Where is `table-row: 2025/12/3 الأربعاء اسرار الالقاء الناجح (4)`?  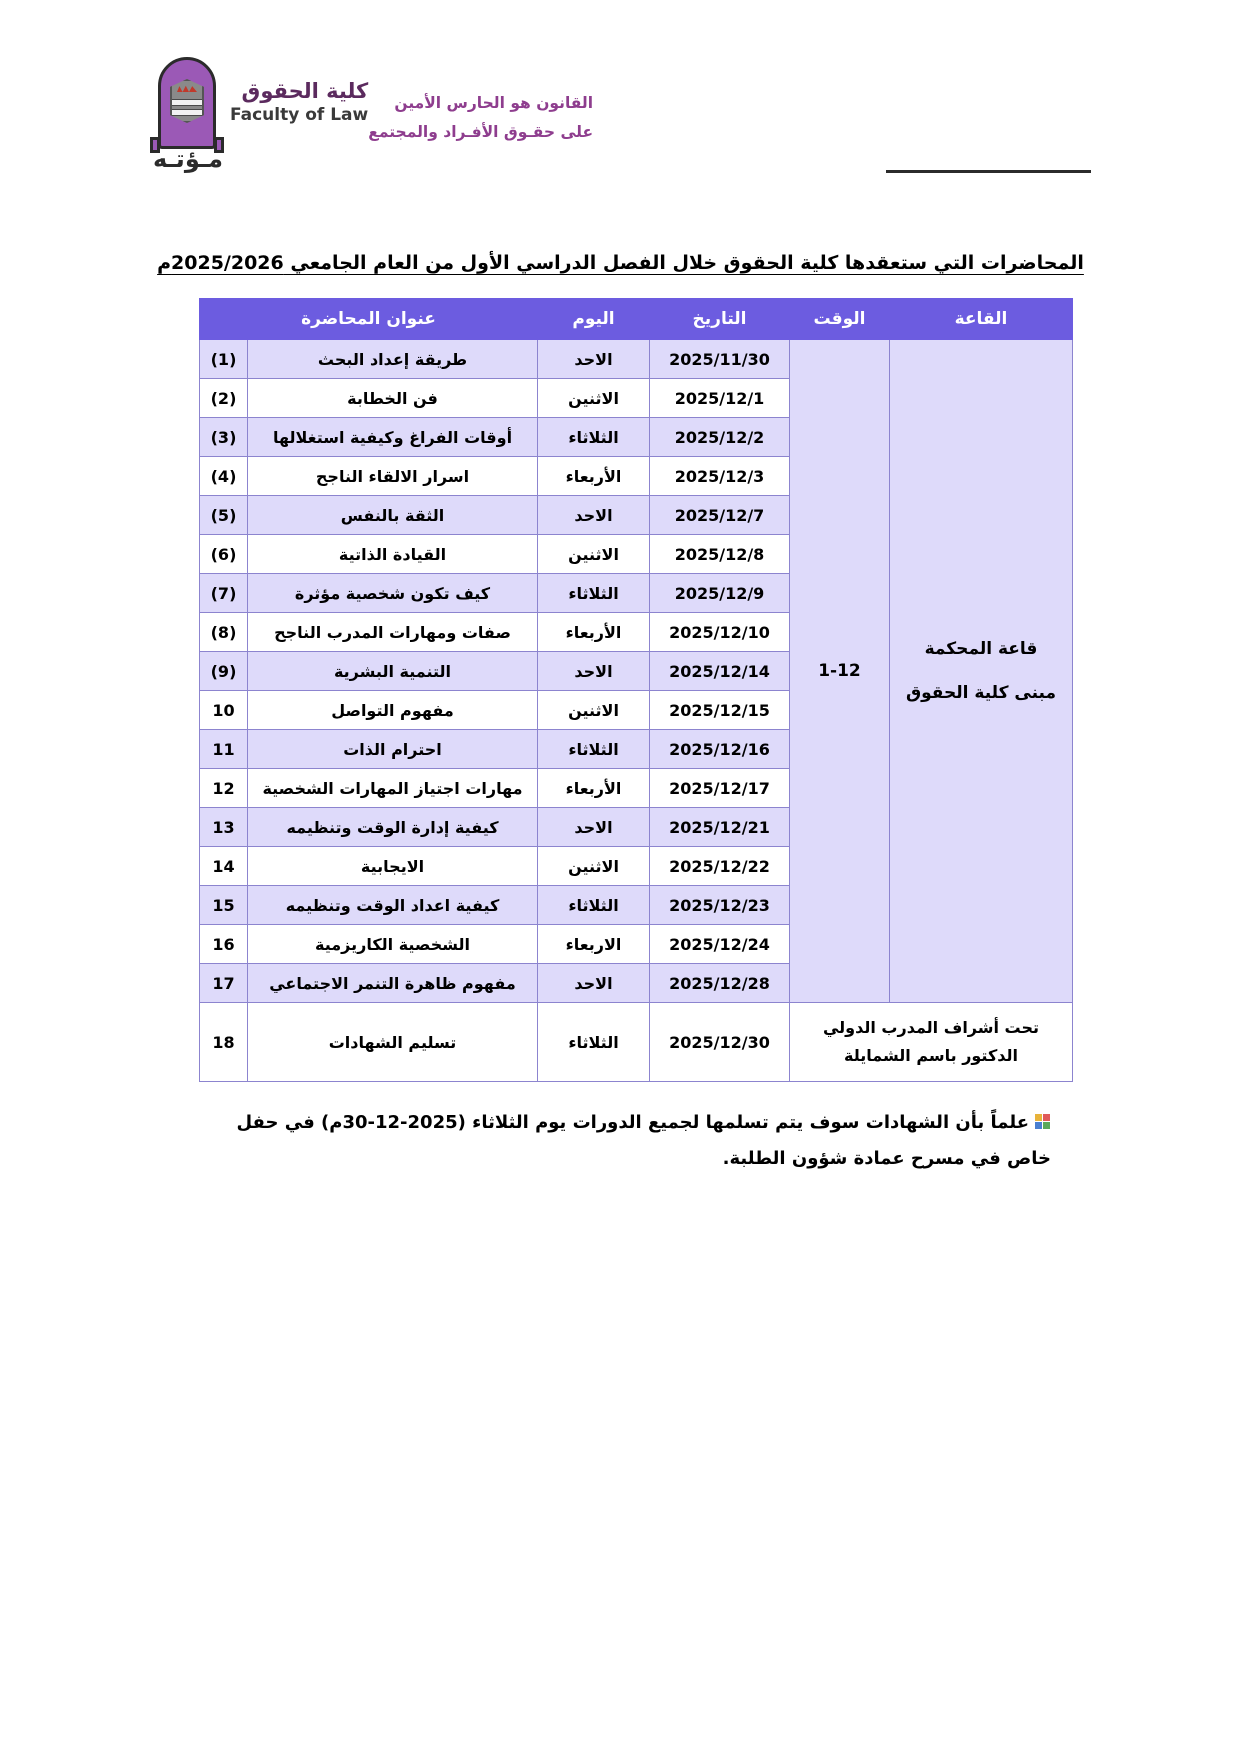 table-row: 2025/12/3 الأربعاء اسرار الالقاء الناجح (4) is located at coordinates (636, 476).